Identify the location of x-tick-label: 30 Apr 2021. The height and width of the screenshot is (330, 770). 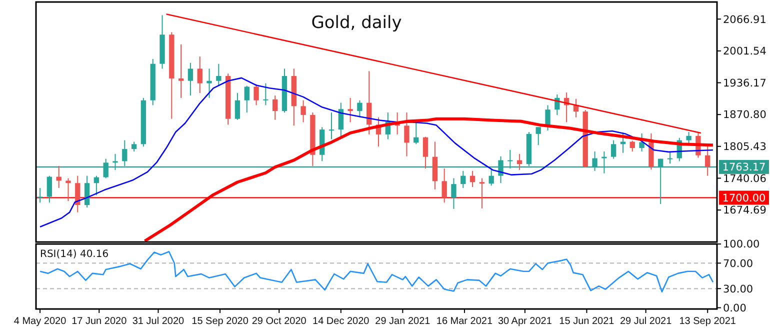
(525, 321).